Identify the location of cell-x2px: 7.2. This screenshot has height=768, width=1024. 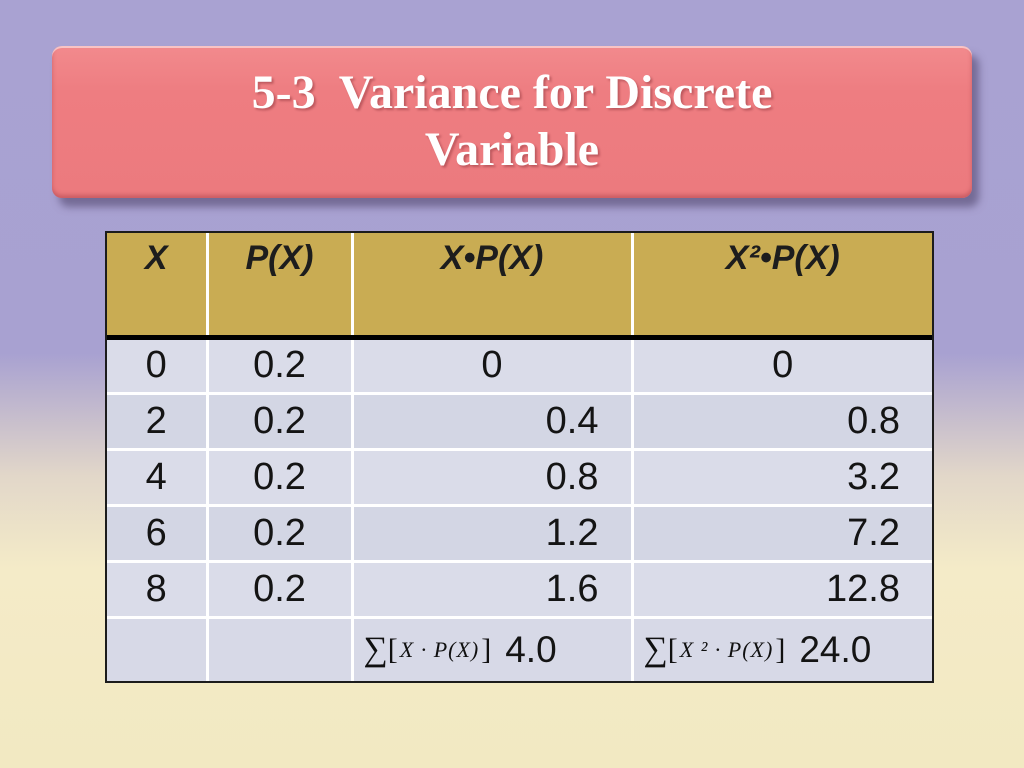
(781, 533).